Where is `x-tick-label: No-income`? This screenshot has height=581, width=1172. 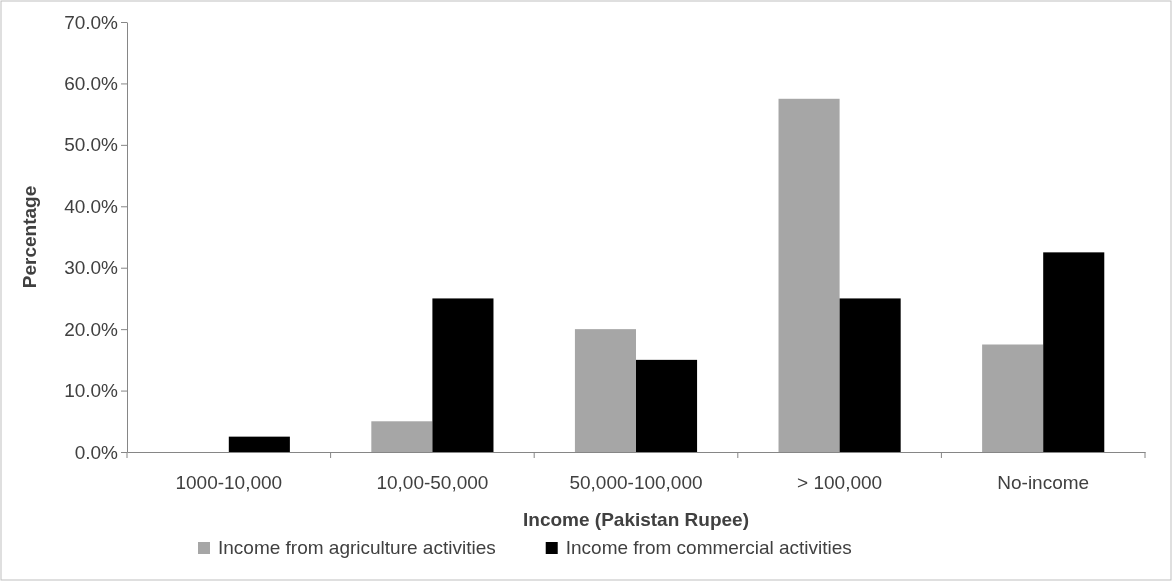
x-tick-label: No-income is located at coordinates (1043, 483).